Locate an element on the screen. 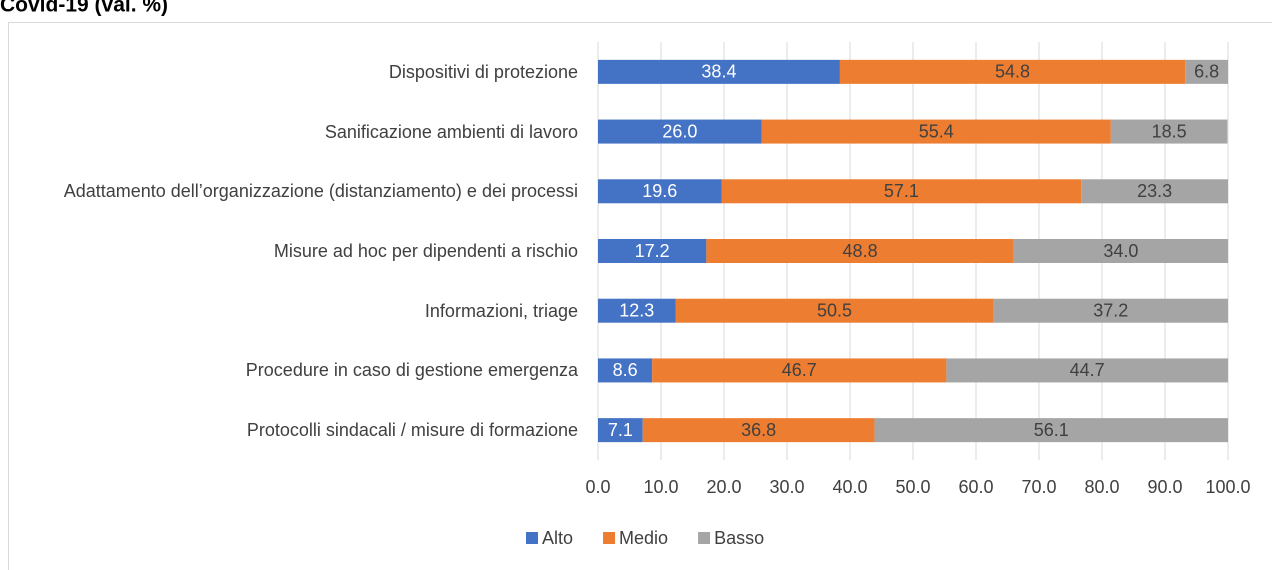  x-tick-label: 40.0 is located at coordinates (849, 487).